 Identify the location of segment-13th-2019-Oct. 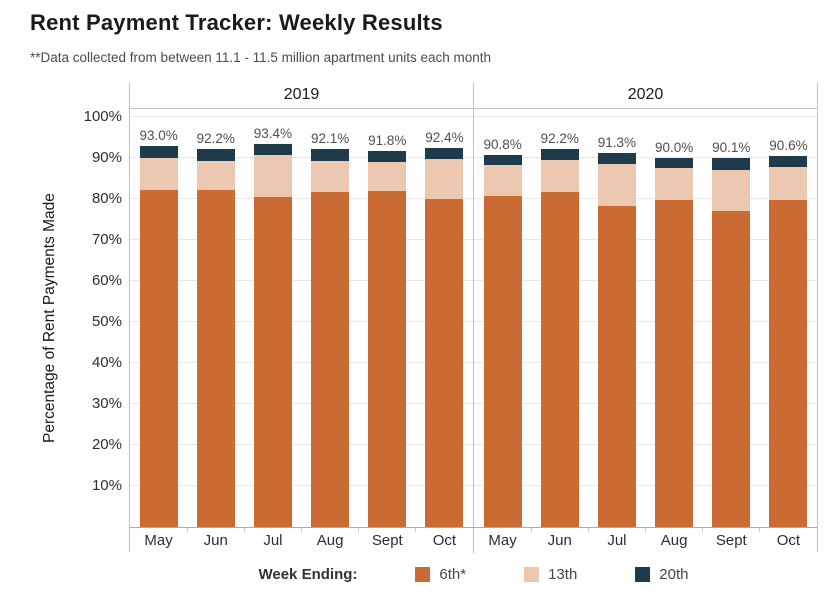
(444, 178).